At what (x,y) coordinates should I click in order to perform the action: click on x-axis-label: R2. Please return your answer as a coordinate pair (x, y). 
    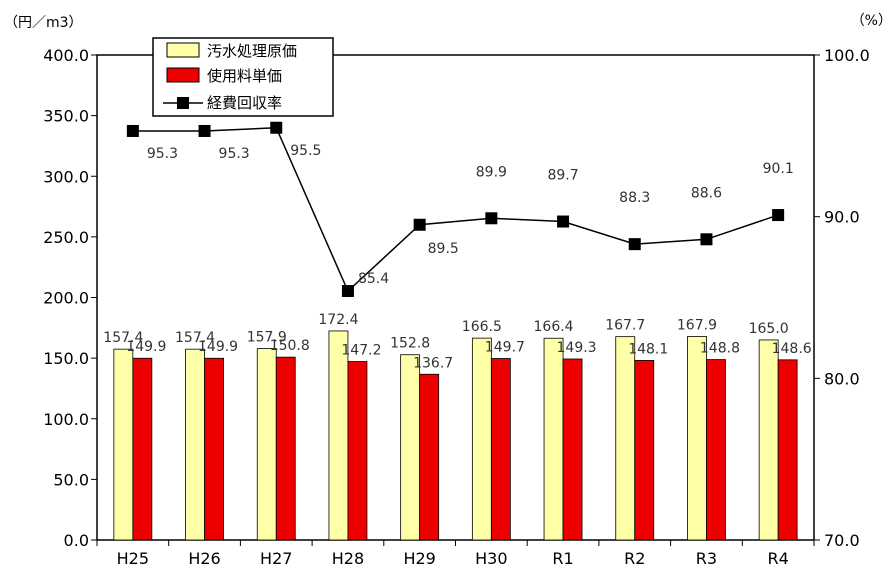
    Looking at the image, I should click on (634, 558).